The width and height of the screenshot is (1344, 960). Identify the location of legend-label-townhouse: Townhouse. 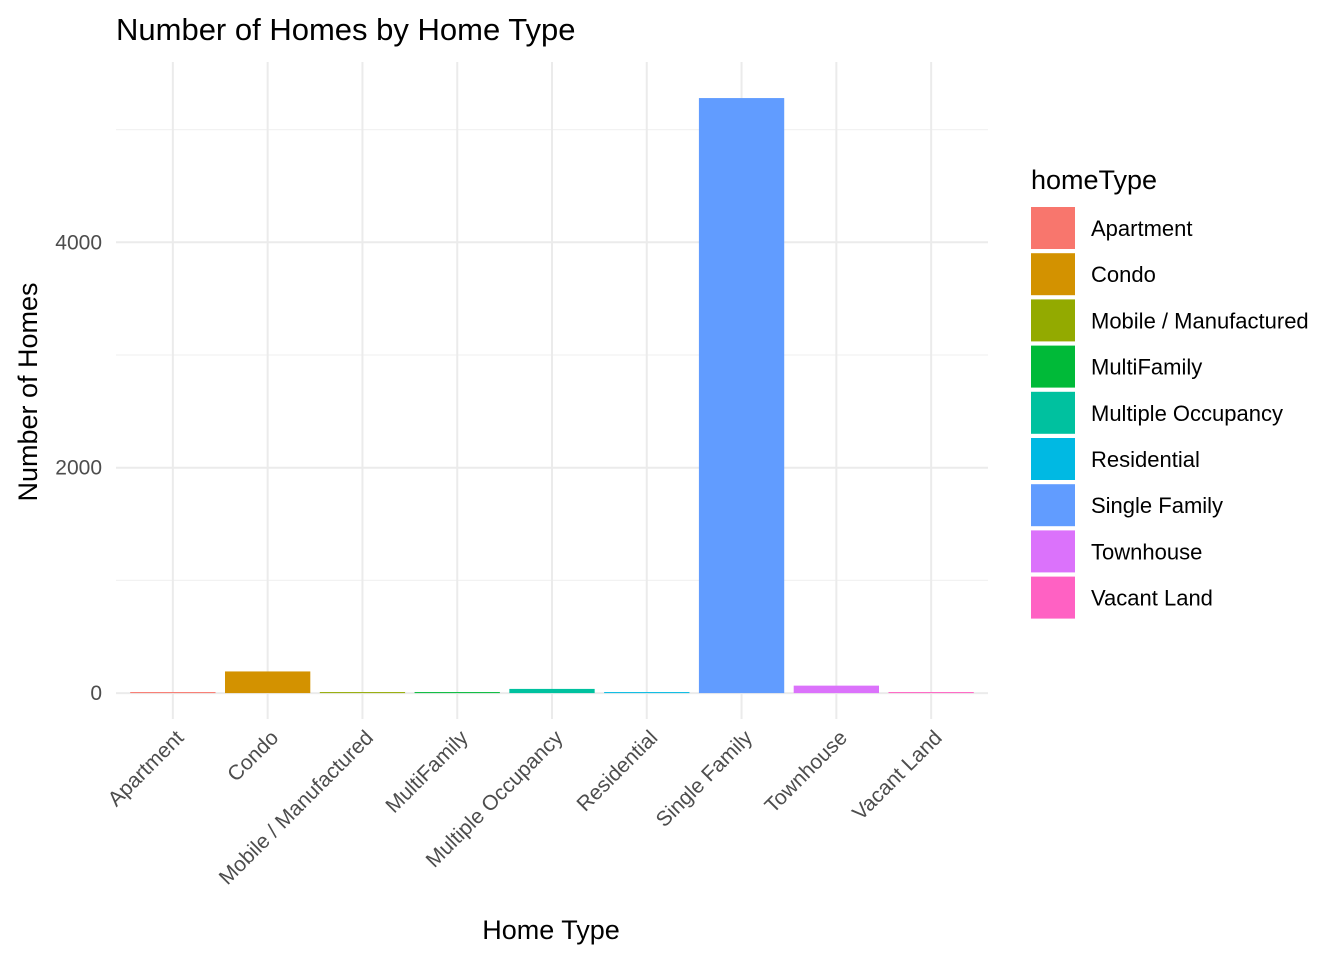
(1146, 551).